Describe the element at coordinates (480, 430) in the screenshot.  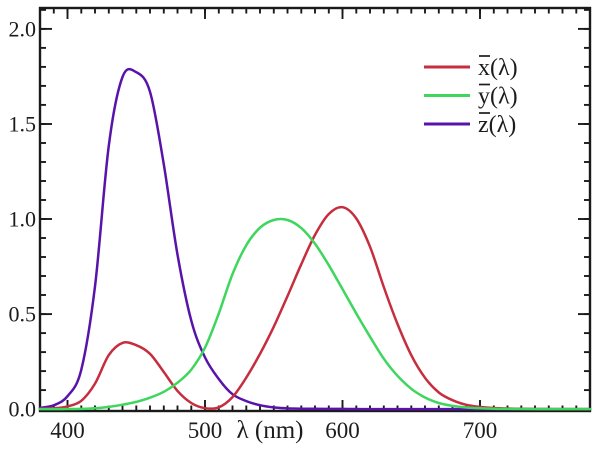
I see `x-tick-700: 700` at that location.